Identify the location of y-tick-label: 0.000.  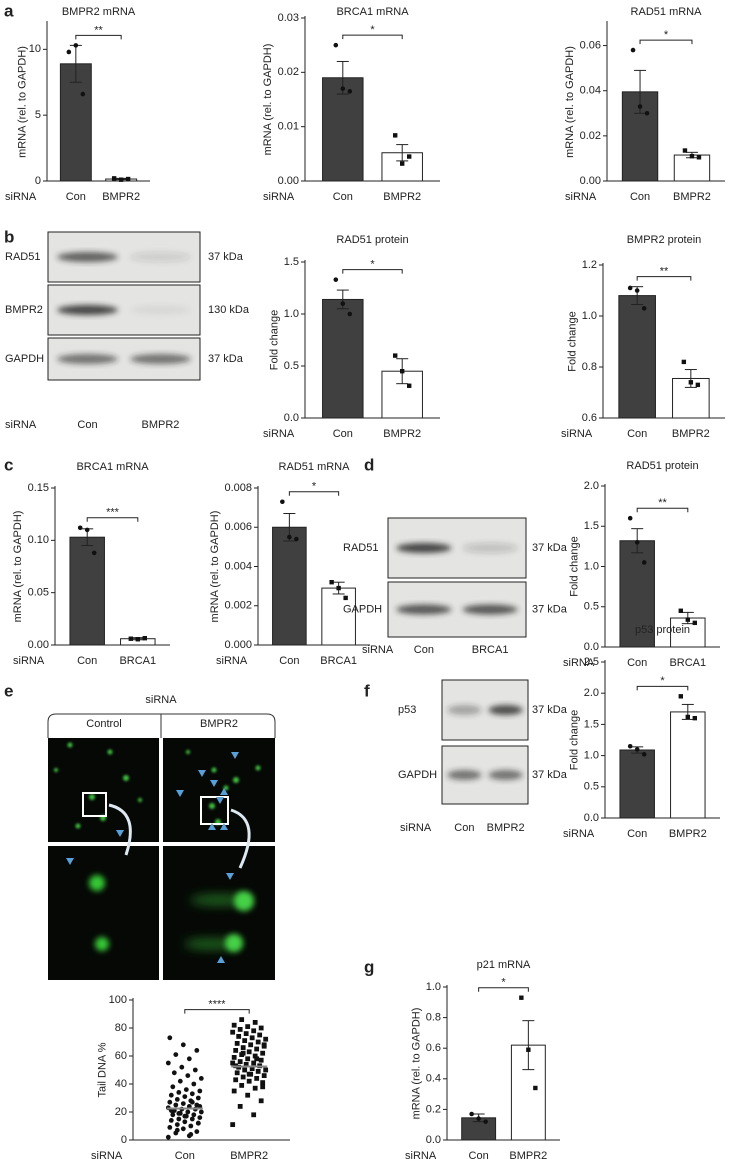
(238, 645).